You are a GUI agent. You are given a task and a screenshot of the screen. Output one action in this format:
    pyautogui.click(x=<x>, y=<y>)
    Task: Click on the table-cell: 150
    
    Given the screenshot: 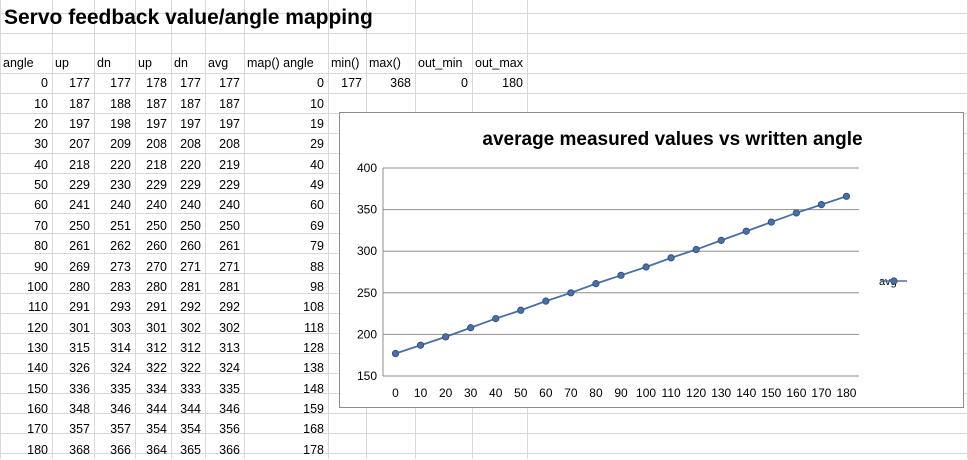 What is the action you would take?
    pyautogui.click(x=37, y=388)
    